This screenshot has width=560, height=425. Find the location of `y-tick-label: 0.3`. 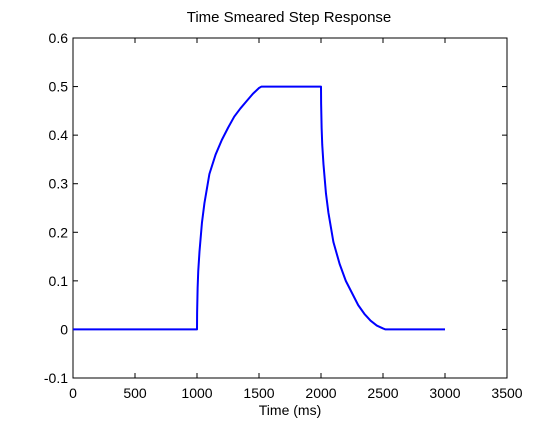

y-tick-label: 0.3 is located at coordinates (59, 184).